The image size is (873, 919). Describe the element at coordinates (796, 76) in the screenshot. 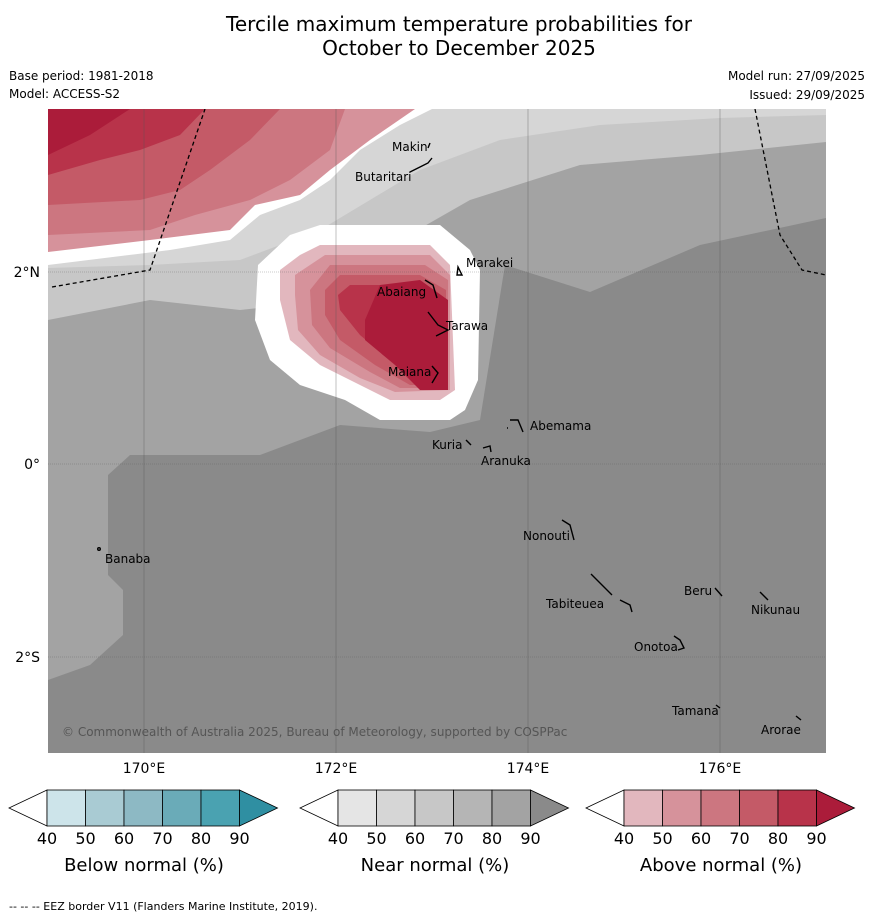

I see `model-run: Model run: 27/09/2025` at that location.